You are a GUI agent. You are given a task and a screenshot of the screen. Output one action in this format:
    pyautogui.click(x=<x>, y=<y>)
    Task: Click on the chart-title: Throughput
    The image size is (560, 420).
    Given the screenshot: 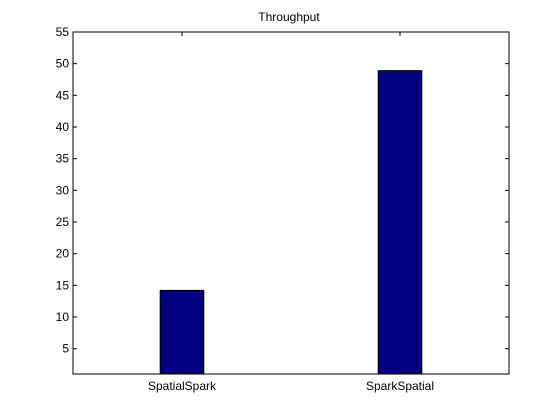 What is the action you would take?
    pyautogui.click(x=289, y=17)
    